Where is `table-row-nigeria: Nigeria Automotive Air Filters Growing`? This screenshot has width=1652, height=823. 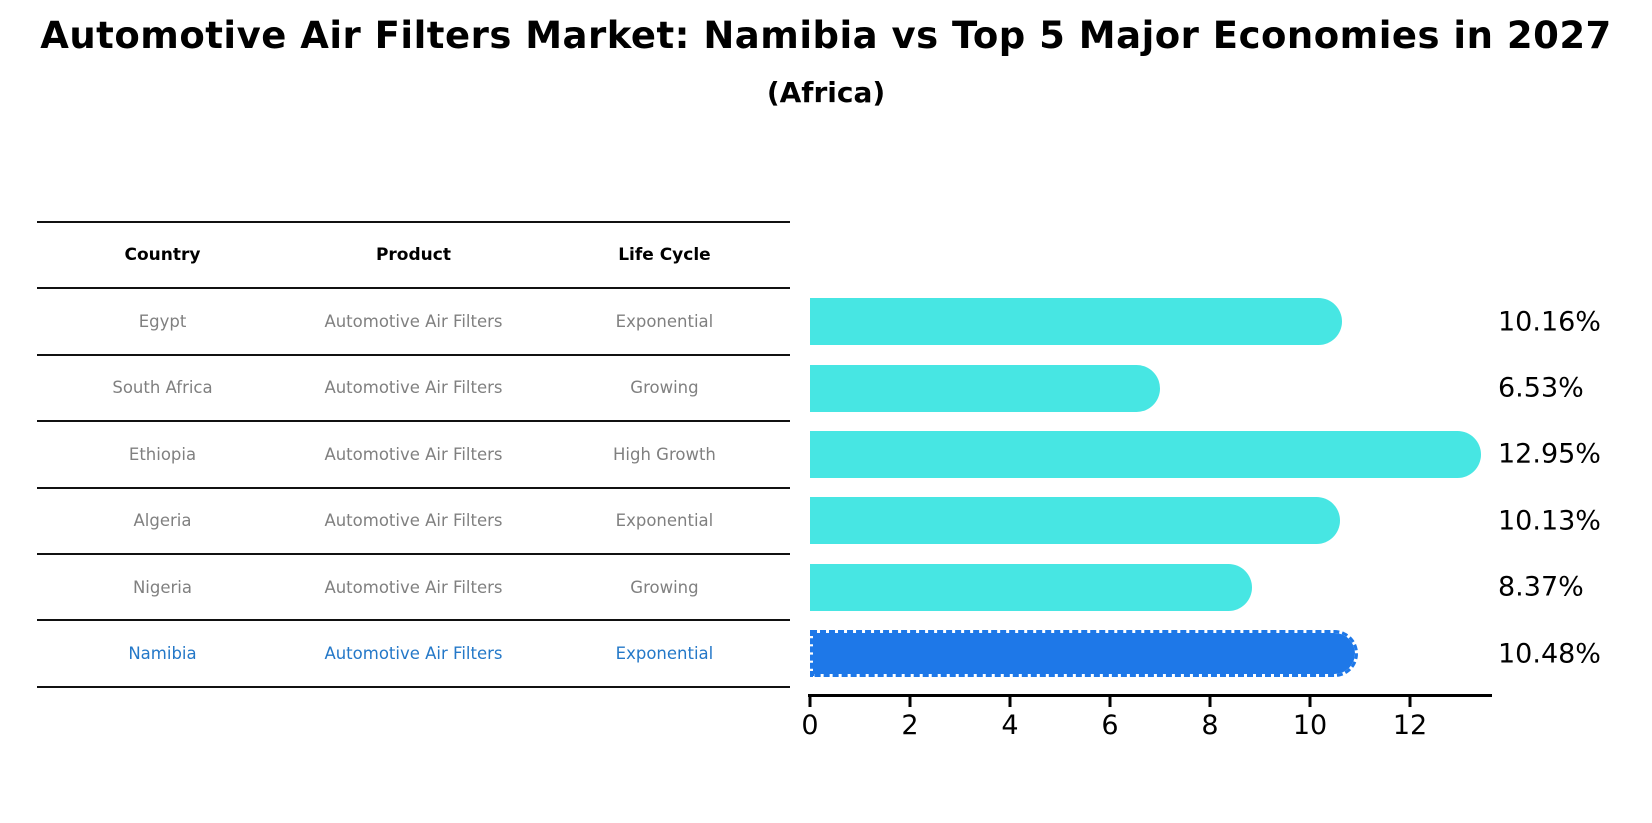
table-row-nigeria: Nigeria Automotive Air Filters Growing is located at coordinates (413, 588).